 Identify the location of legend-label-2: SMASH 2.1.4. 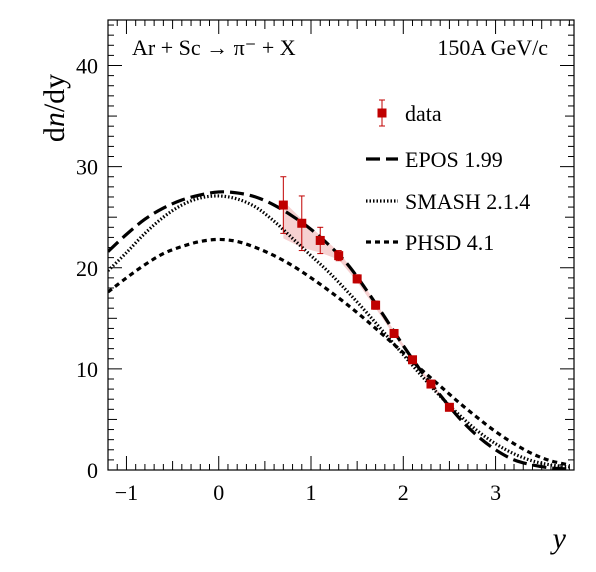
(467, 201).